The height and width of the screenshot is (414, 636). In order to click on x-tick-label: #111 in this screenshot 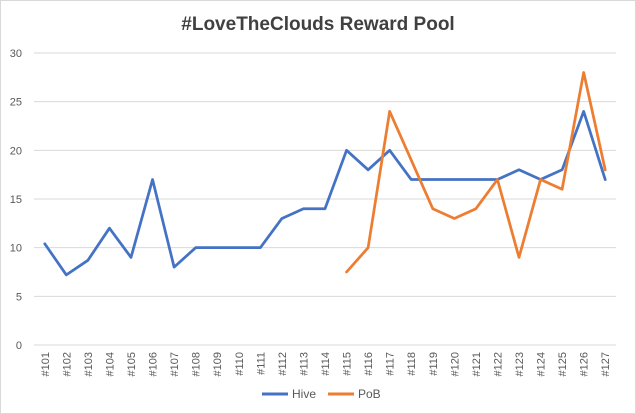, I will do `click(261, 363)`.